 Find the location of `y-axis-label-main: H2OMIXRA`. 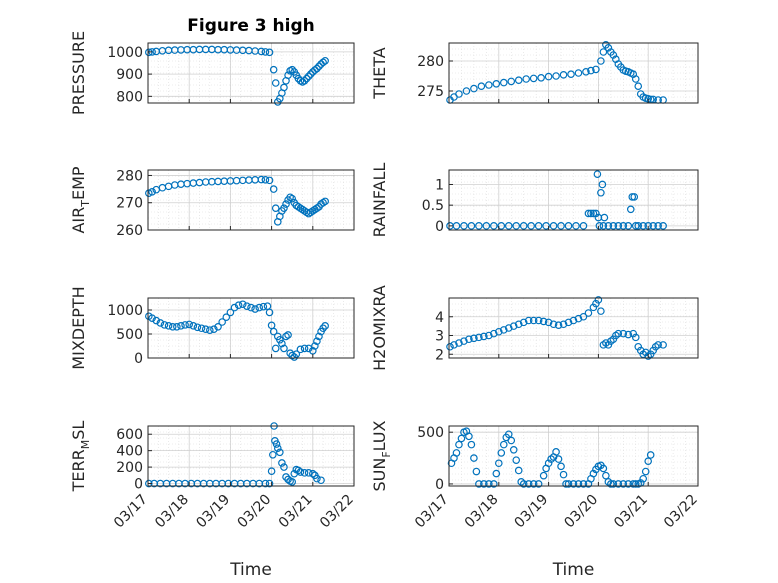

y-axis-label-main: H2OMIXRA is located at coordinates (379, 328).